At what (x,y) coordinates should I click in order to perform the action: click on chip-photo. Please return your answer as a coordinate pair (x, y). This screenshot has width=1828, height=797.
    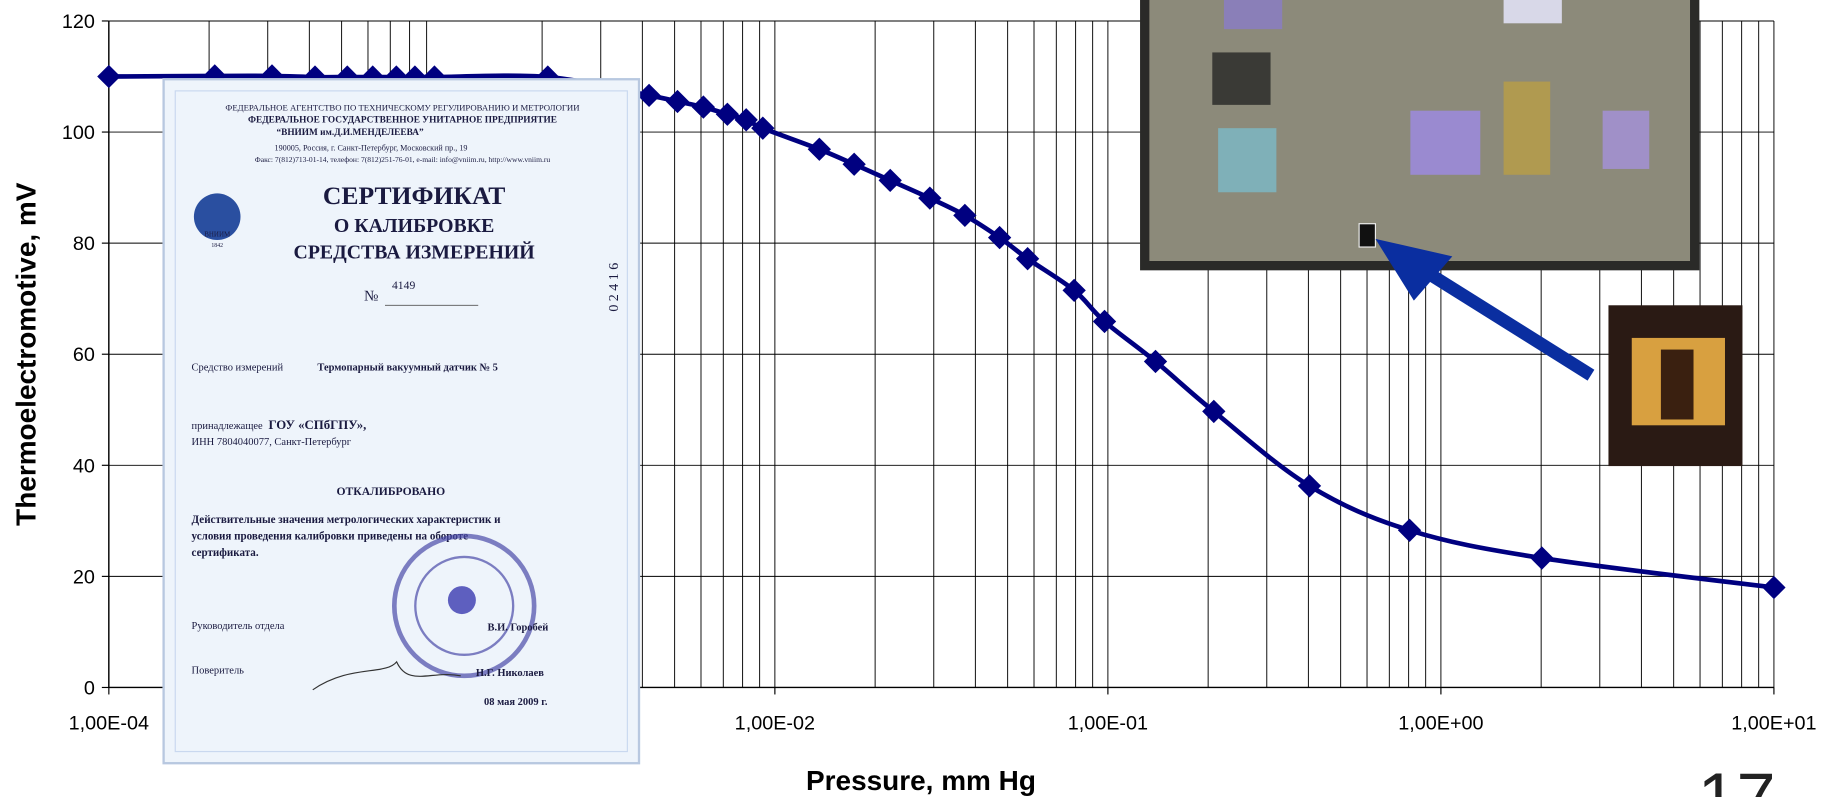
    Looking at the image, I should click on (1420, 135).